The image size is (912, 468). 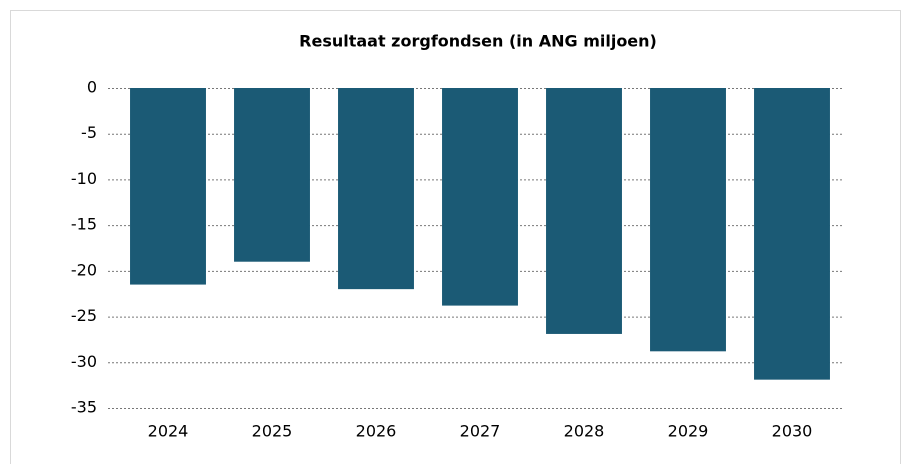 I want to click on x-tick-label: 2029, so click(x=688, y=431).